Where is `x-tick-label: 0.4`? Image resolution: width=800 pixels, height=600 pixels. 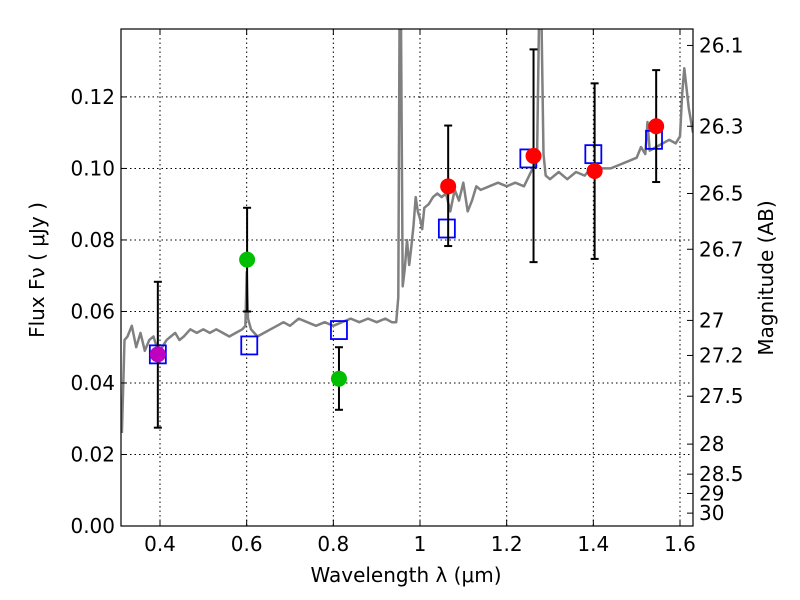 x-tick-label: 0.4 is located at coordinates (160, 544).